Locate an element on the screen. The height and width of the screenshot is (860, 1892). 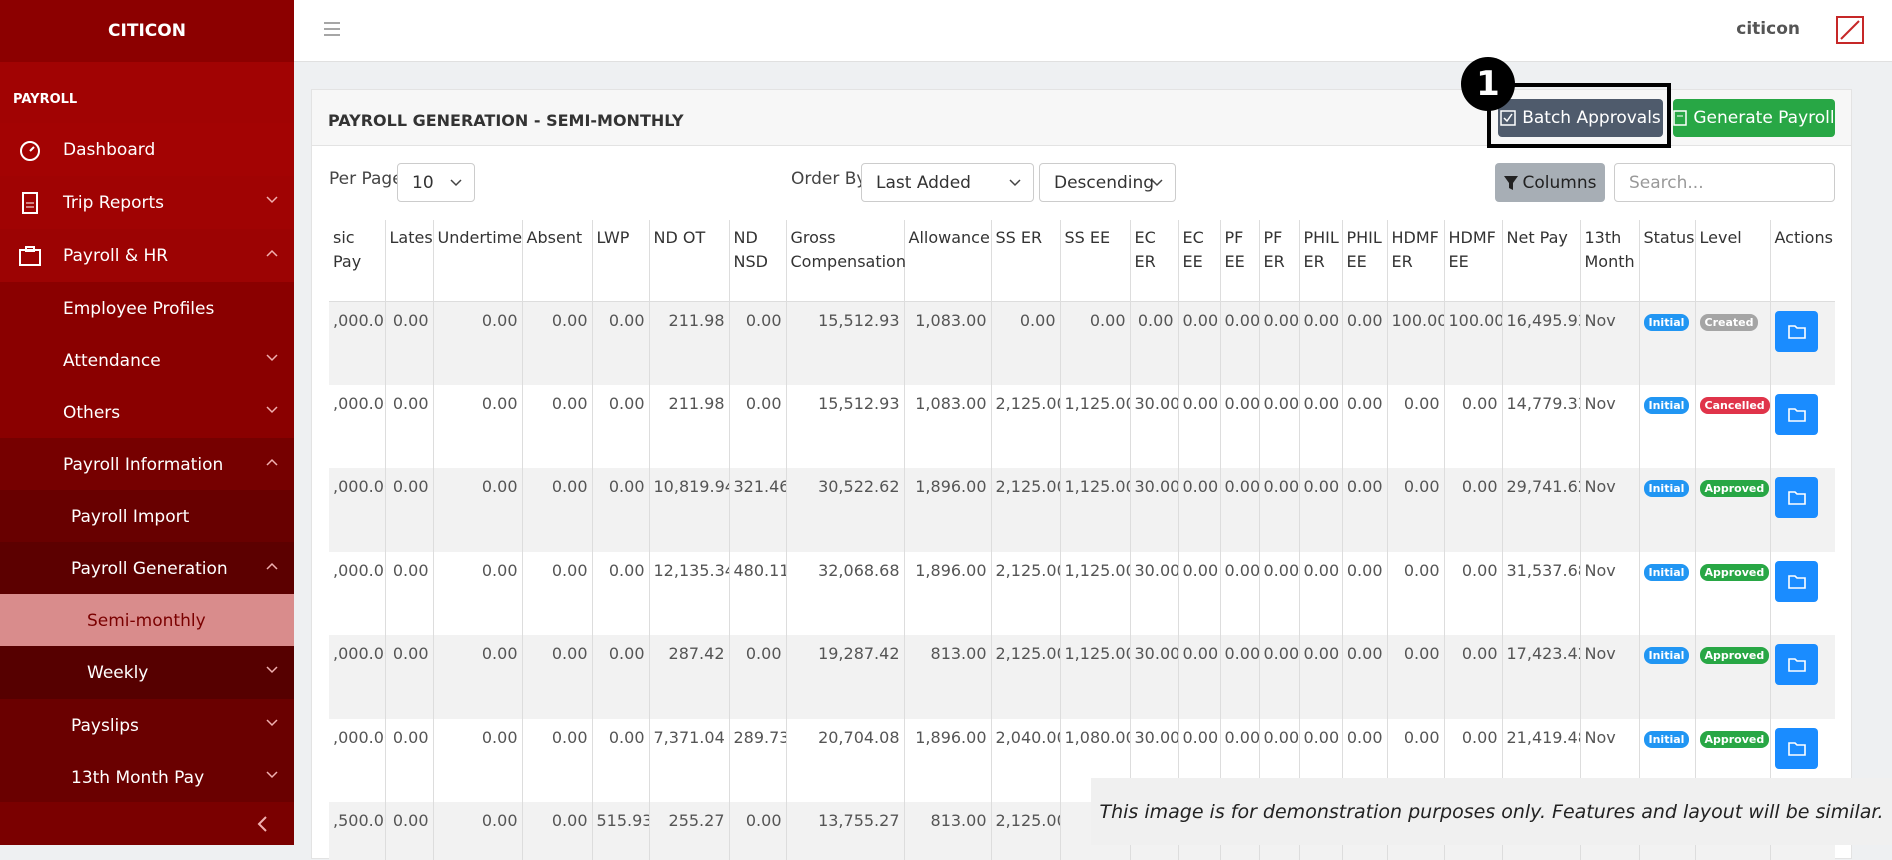
table-cell: ,000.00 is located at coordinates (359, 403).